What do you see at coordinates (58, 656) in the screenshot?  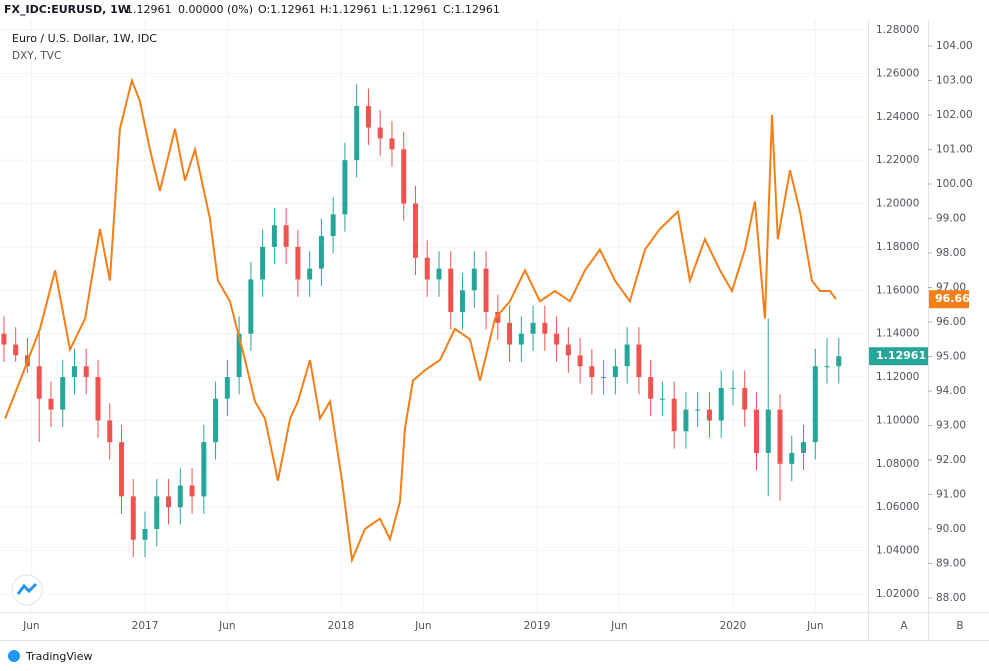 I see `footer-brand: TradingView` at bounding box center [58, 656].